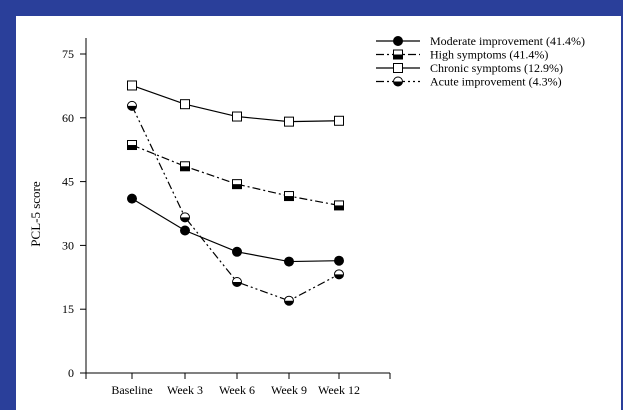 Image resolution: width=623 pixels, height=410 pixels. What do you see at coordinates (68, 245) in the screenshot?
I see `y-tick-label: 30` at bounding box center [68, 245].